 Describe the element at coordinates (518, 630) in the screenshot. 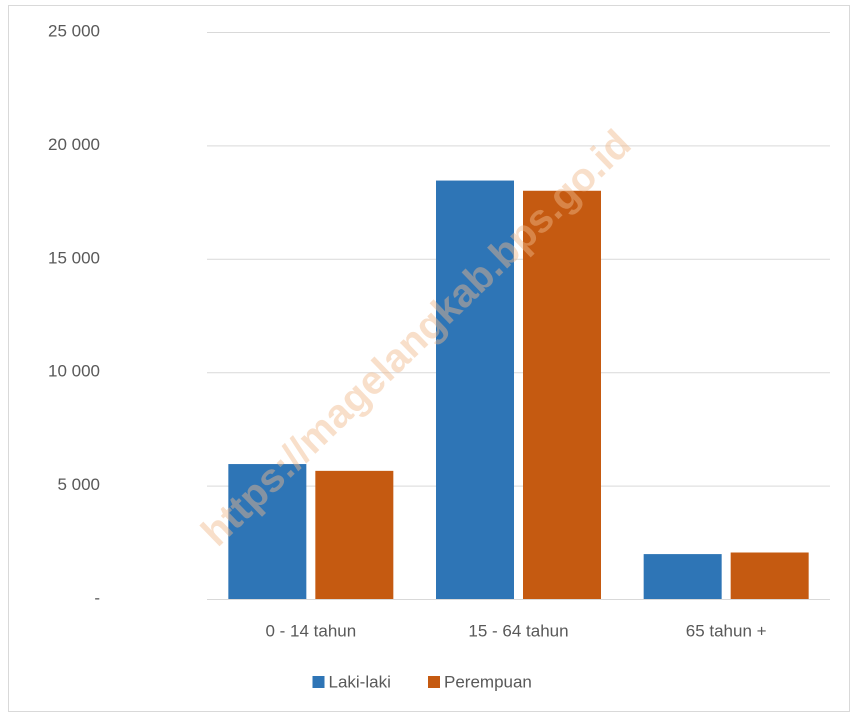

I see `x-tick-label: 15 - 64 tahun` at that location.